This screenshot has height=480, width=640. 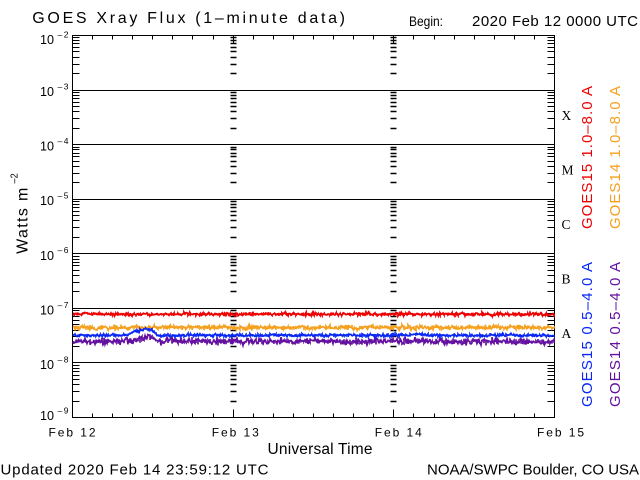 What do you see at coordinates (72, 433) in the screenshot?
I see `svg-text: Feb 12` at bounding box center [72, 433].